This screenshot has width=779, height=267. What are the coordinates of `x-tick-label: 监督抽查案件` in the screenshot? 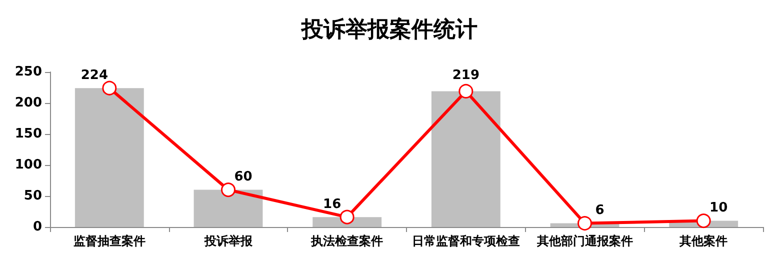 It's located at (109, 241).